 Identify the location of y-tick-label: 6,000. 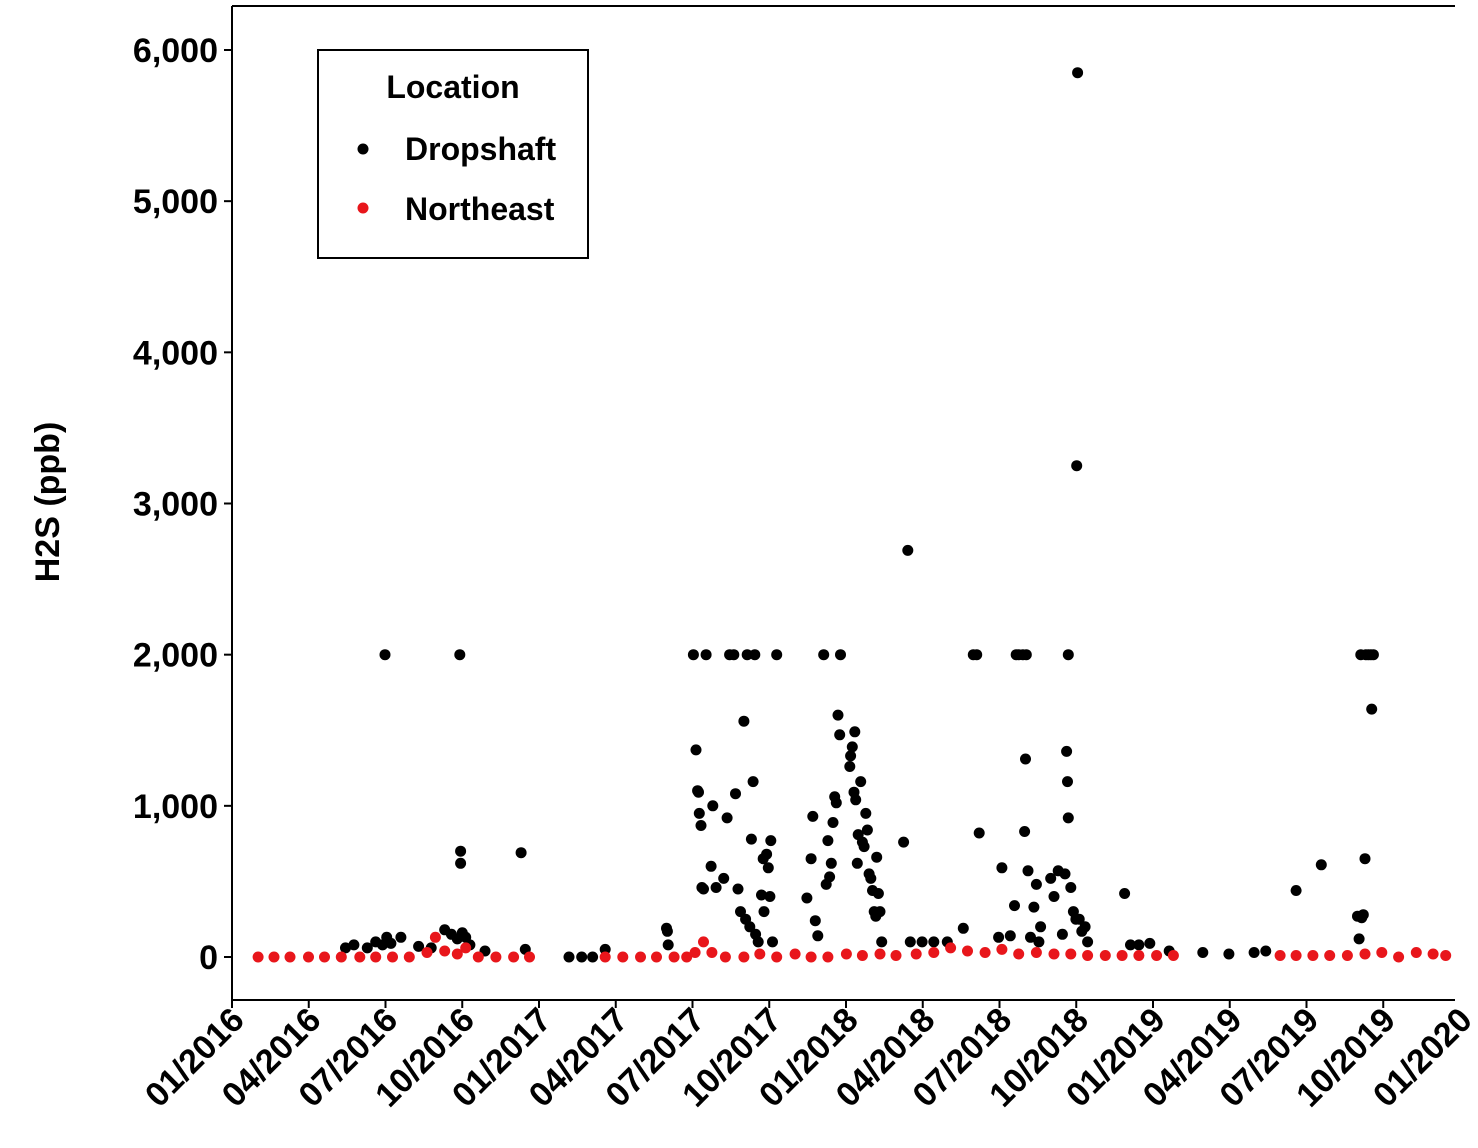
(175, 51).